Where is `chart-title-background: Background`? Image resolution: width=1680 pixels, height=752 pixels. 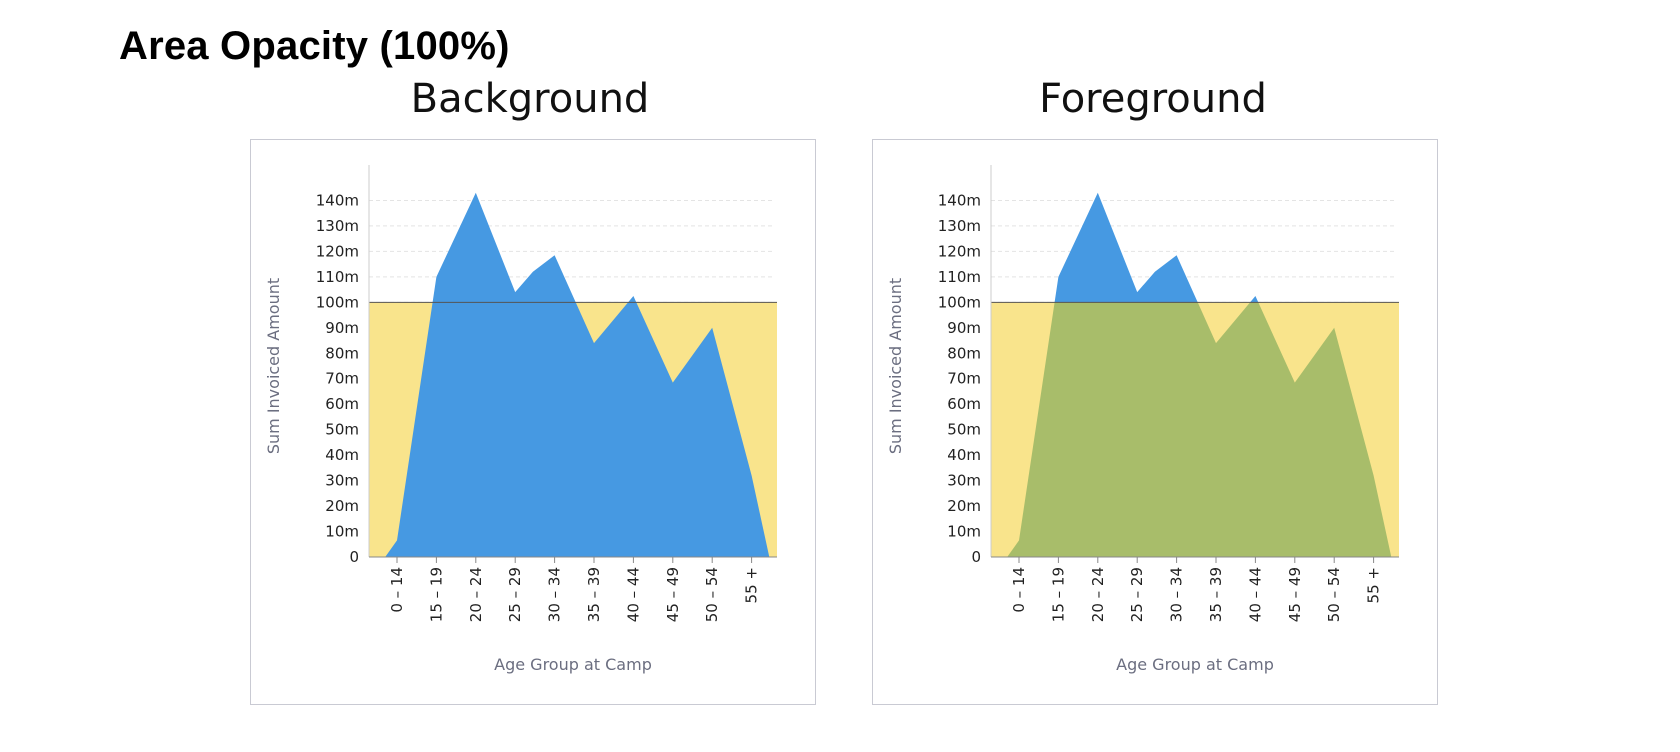
chart-title-background: Background is located at coordinates (530, 99).